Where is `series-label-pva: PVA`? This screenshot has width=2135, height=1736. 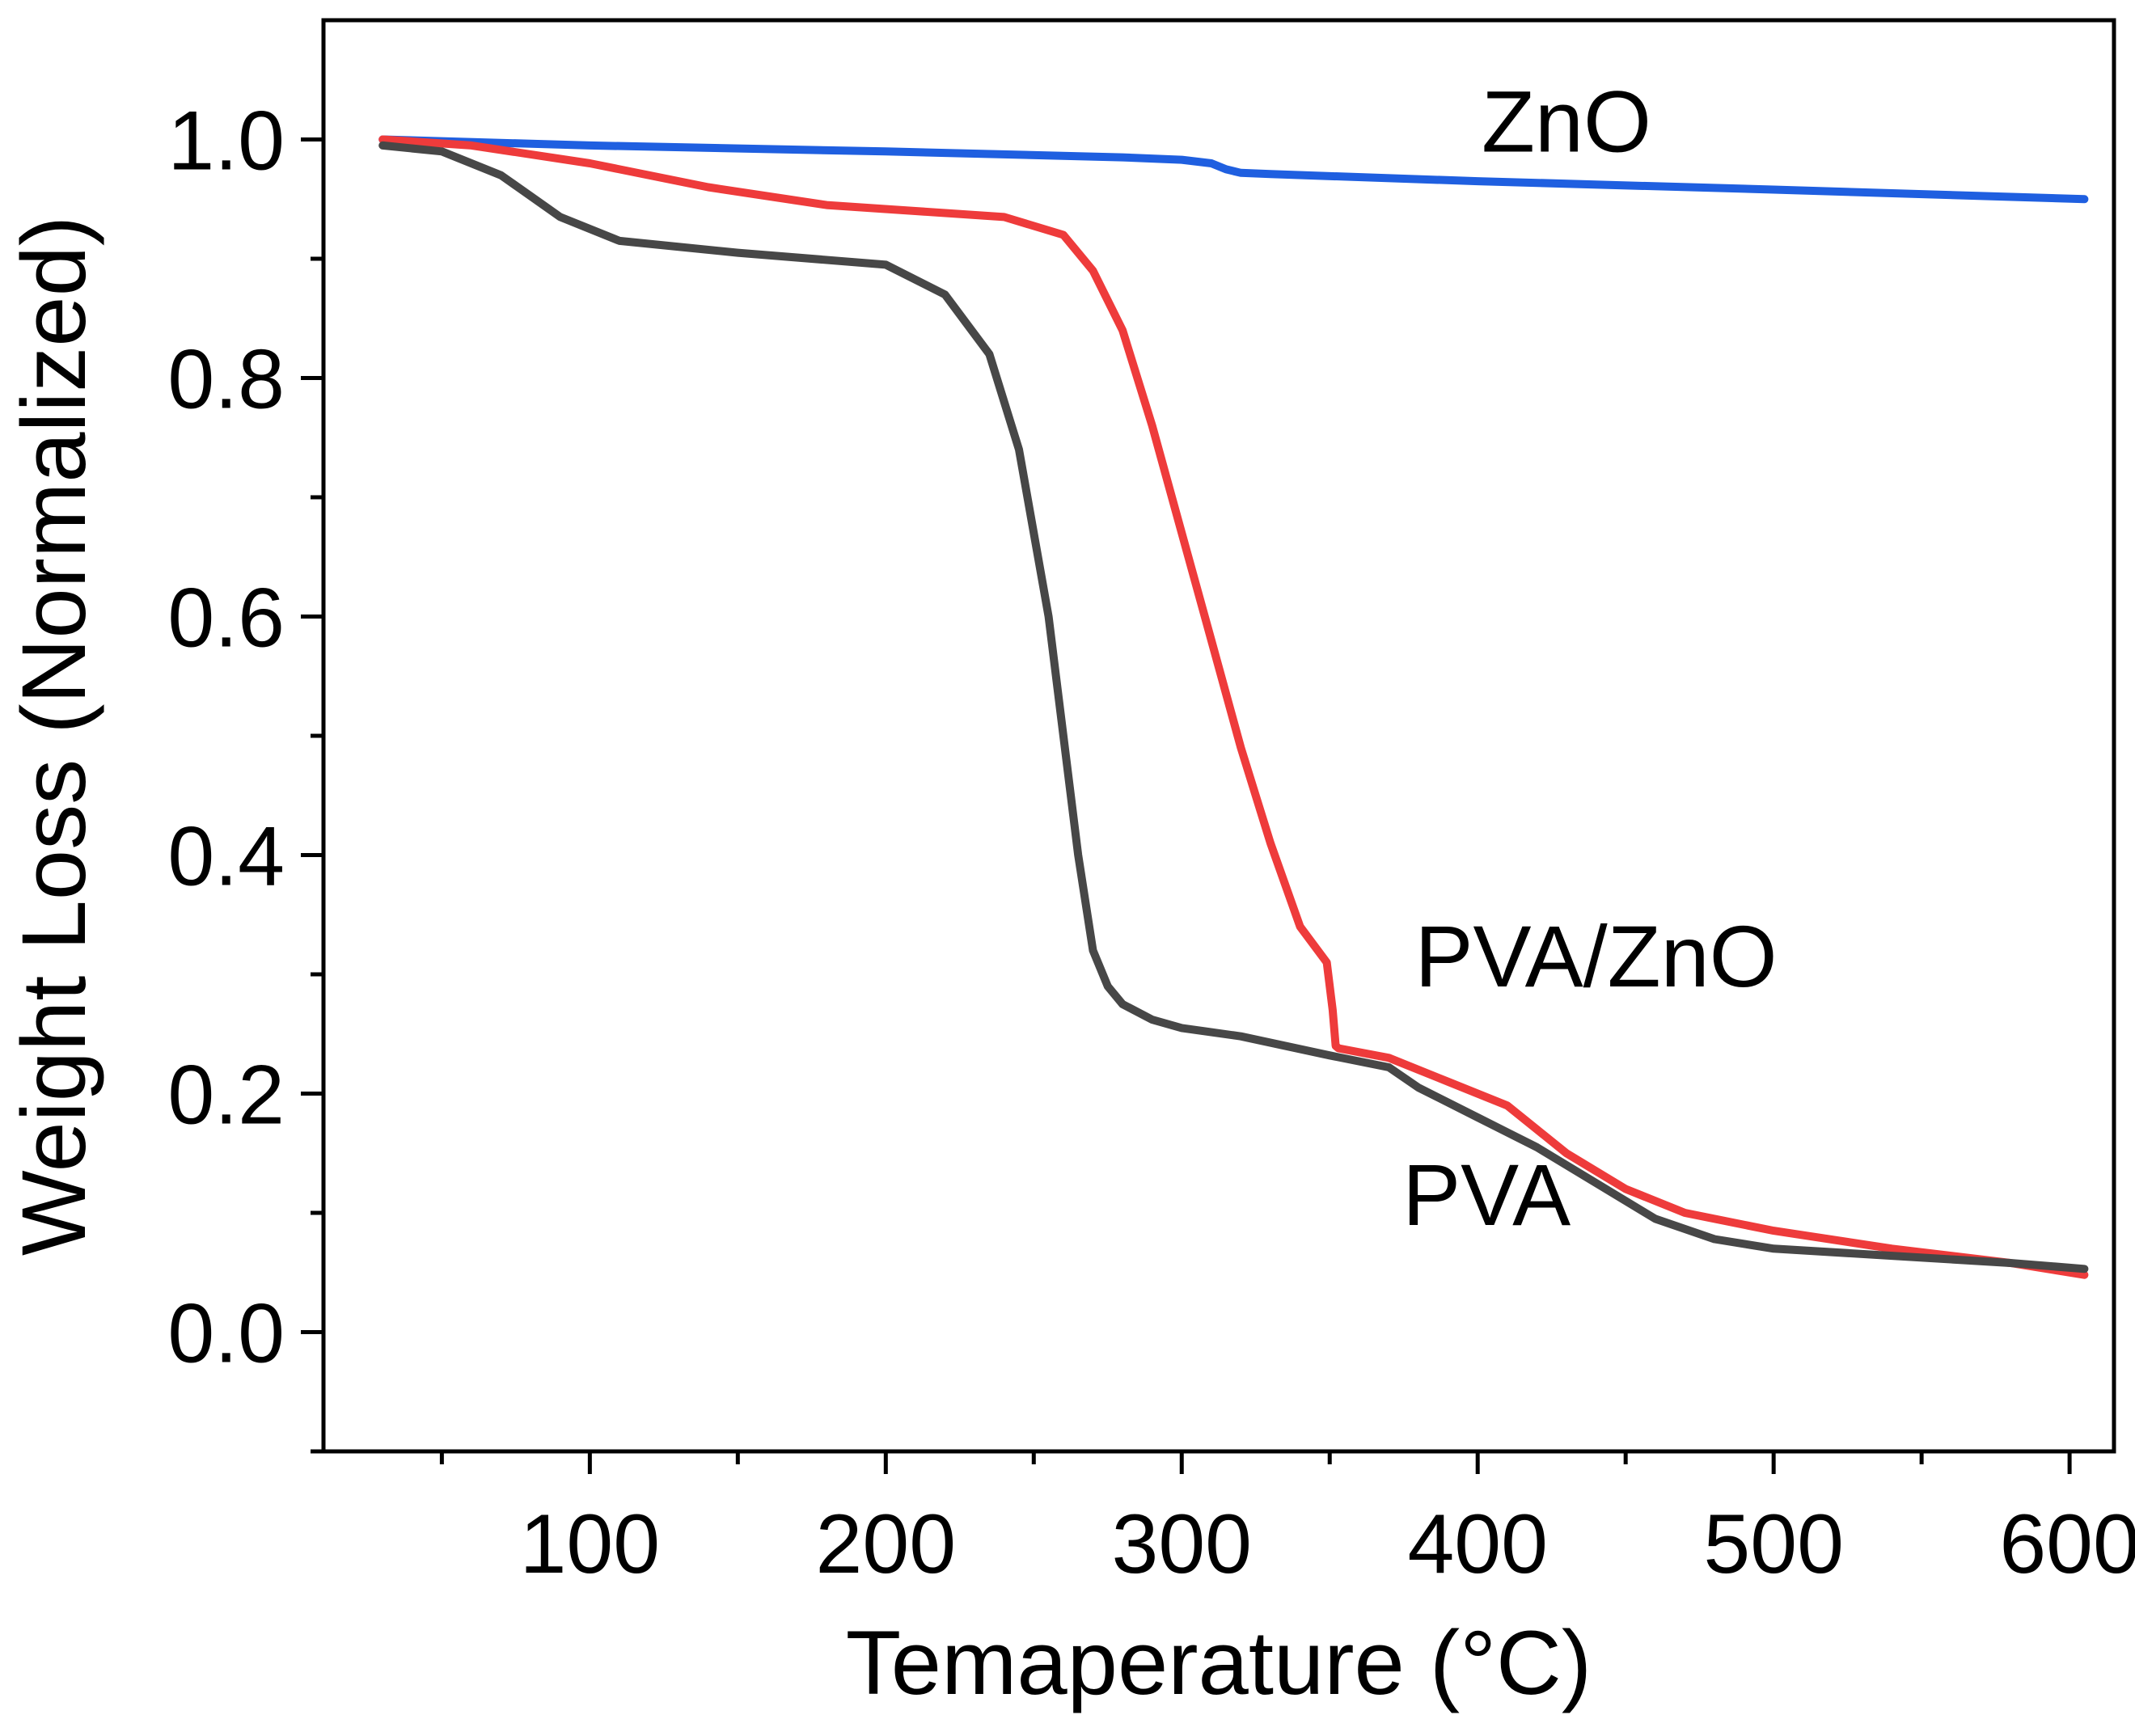
series-label-pva: PVA is located at coordinates (1486, 1195).